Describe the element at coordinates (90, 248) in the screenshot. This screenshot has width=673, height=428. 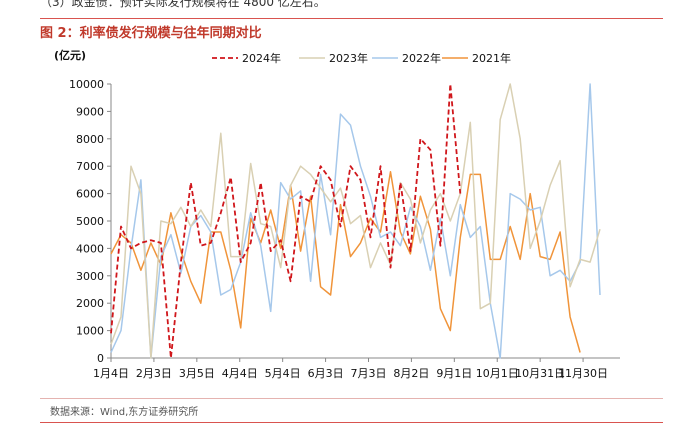
I see `y-tick-label: 4000` at that location.